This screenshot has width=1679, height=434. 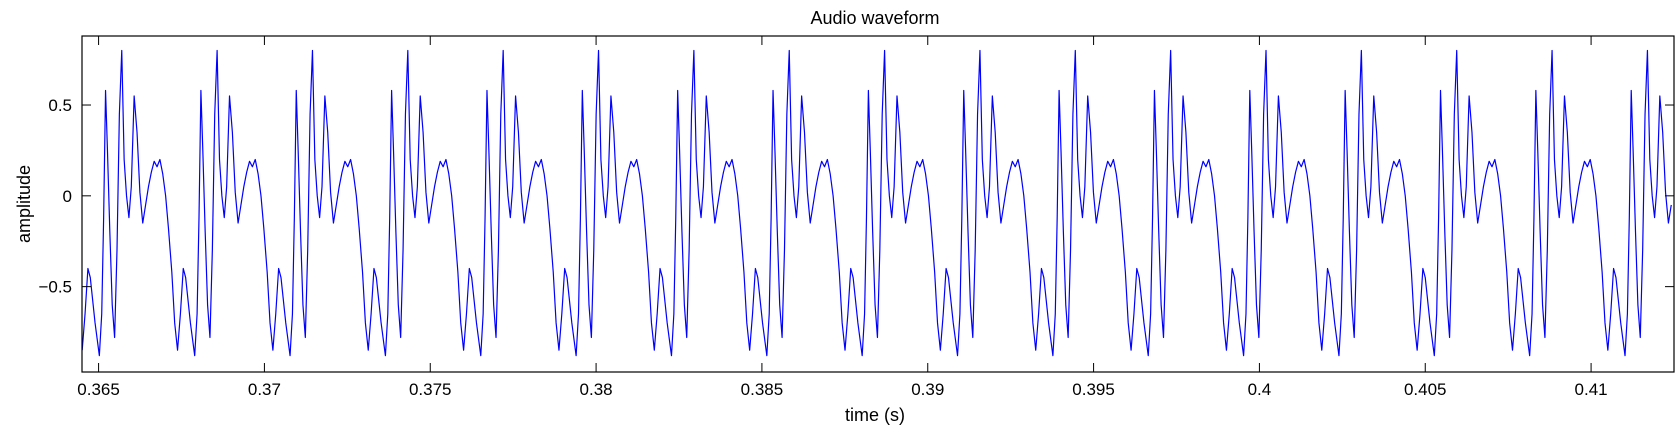 What do you see at coordinates (67, 196) in the screenshot?
I see `y-tick-label: 0` at bounding box center [67, 196].